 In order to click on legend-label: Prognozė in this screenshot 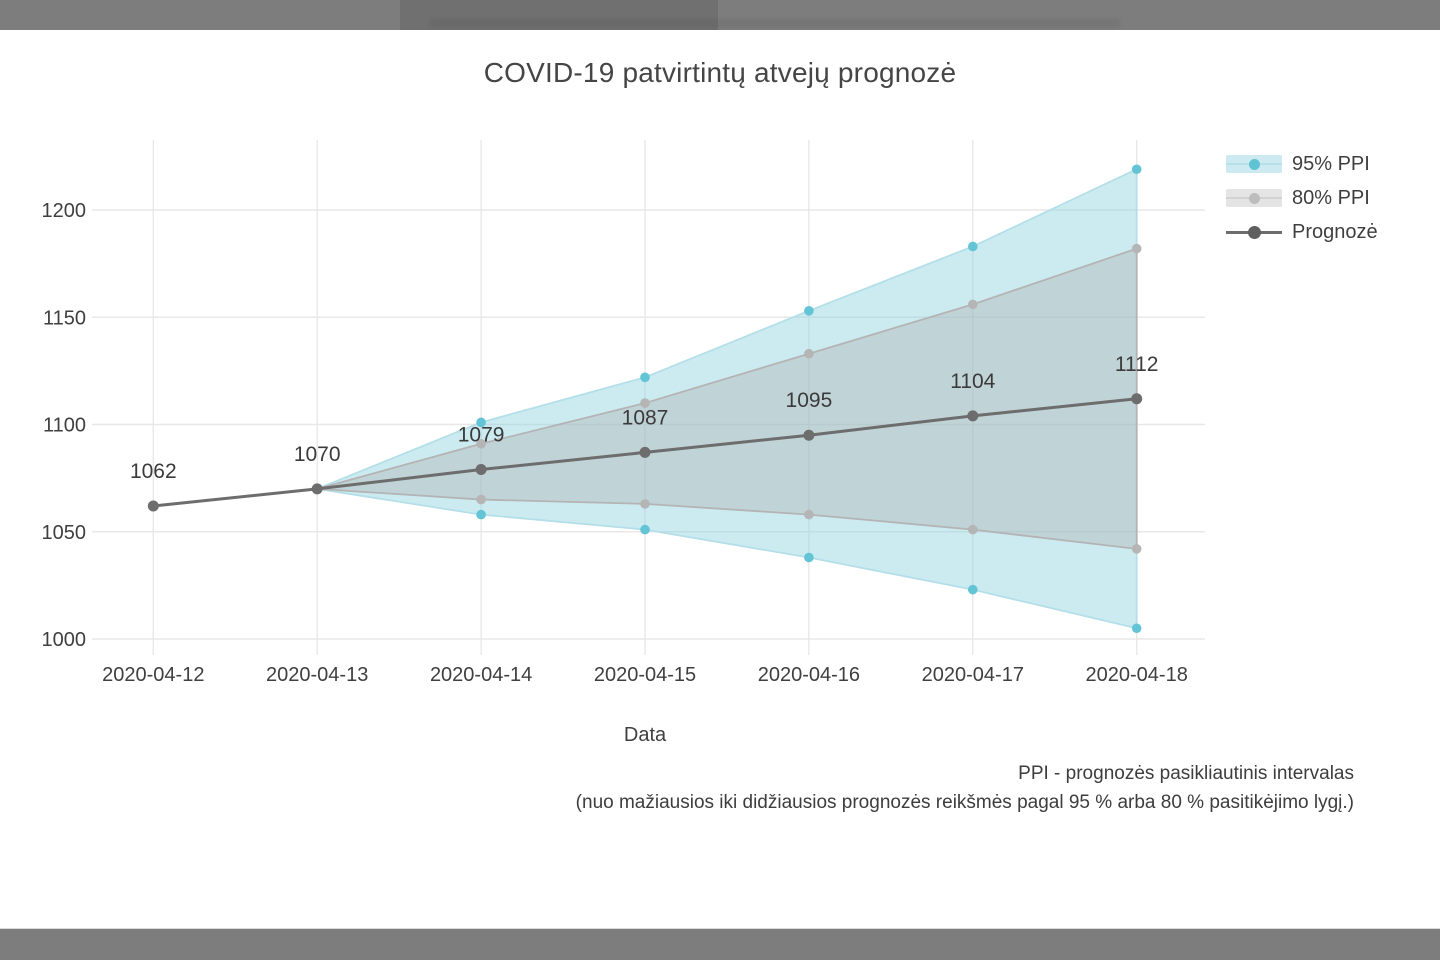, I will do `click(1335, 231)`.